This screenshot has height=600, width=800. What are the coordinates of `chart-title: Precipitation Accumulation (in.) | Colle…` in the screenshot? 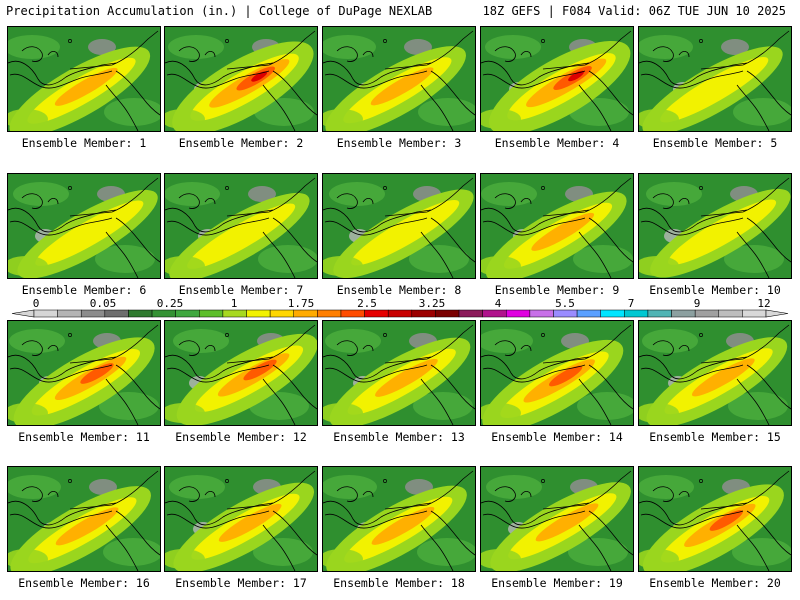 It's located at (219, 11).